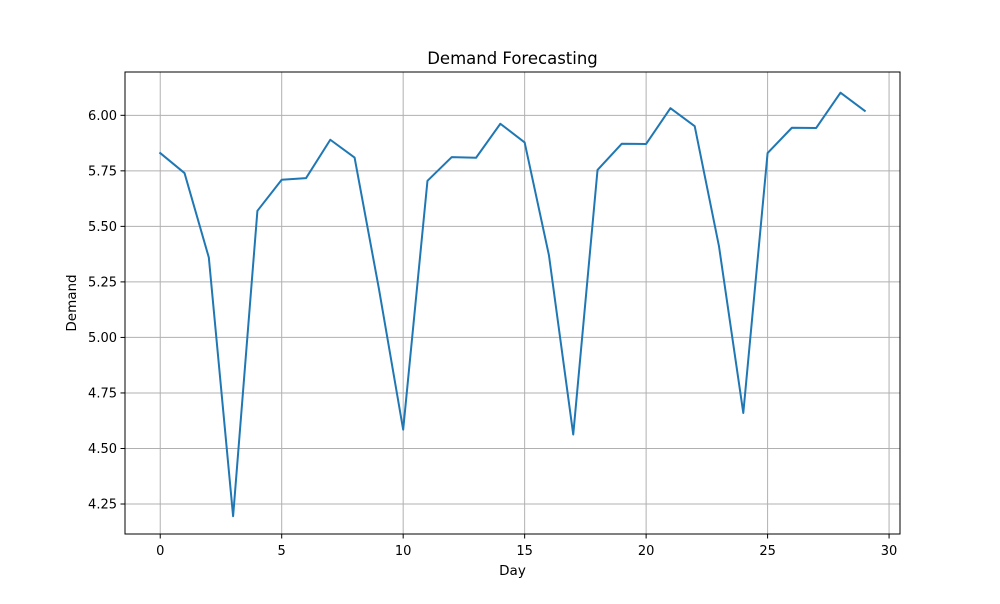  What do you see at coordinates (646, 551) in the screenshot?
I see `x-tick-label: 20` at bounding box center [646, 551].